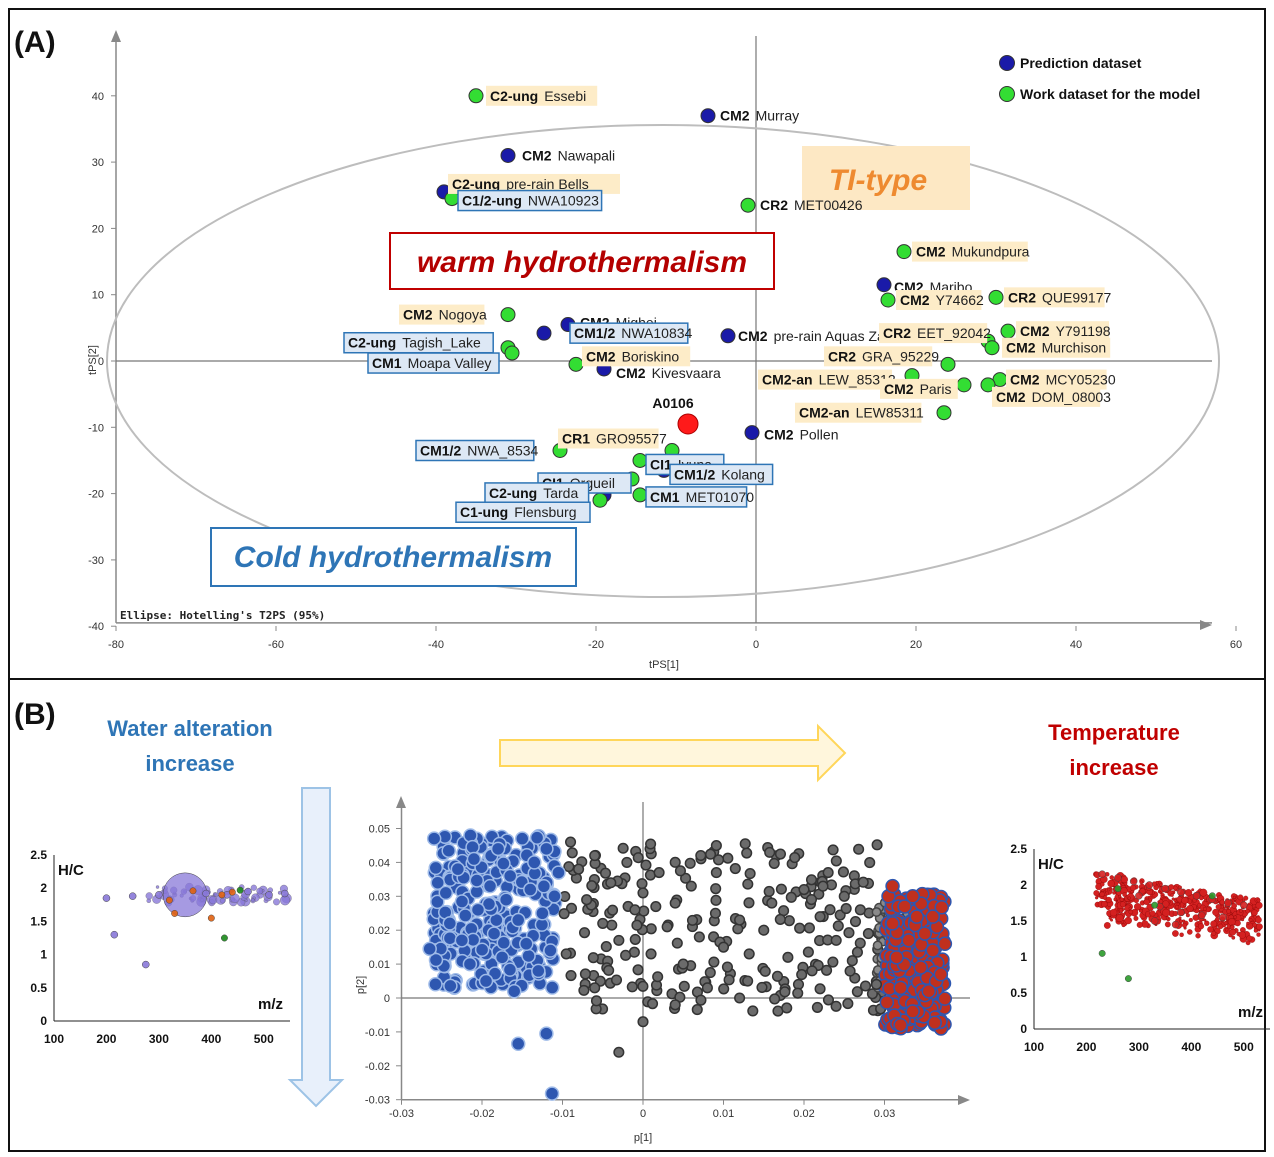  What do you see at coordinates (101, 362) in the screenshot?
I see `y-tick-label: 0` at bounding box center [101, 362].